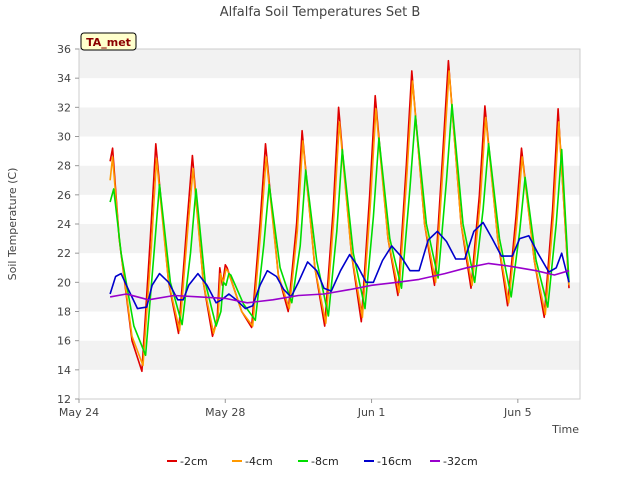 This screenshot has width=640, height=480. I want to click on x-tick-label: May 24, so click(79, 412).